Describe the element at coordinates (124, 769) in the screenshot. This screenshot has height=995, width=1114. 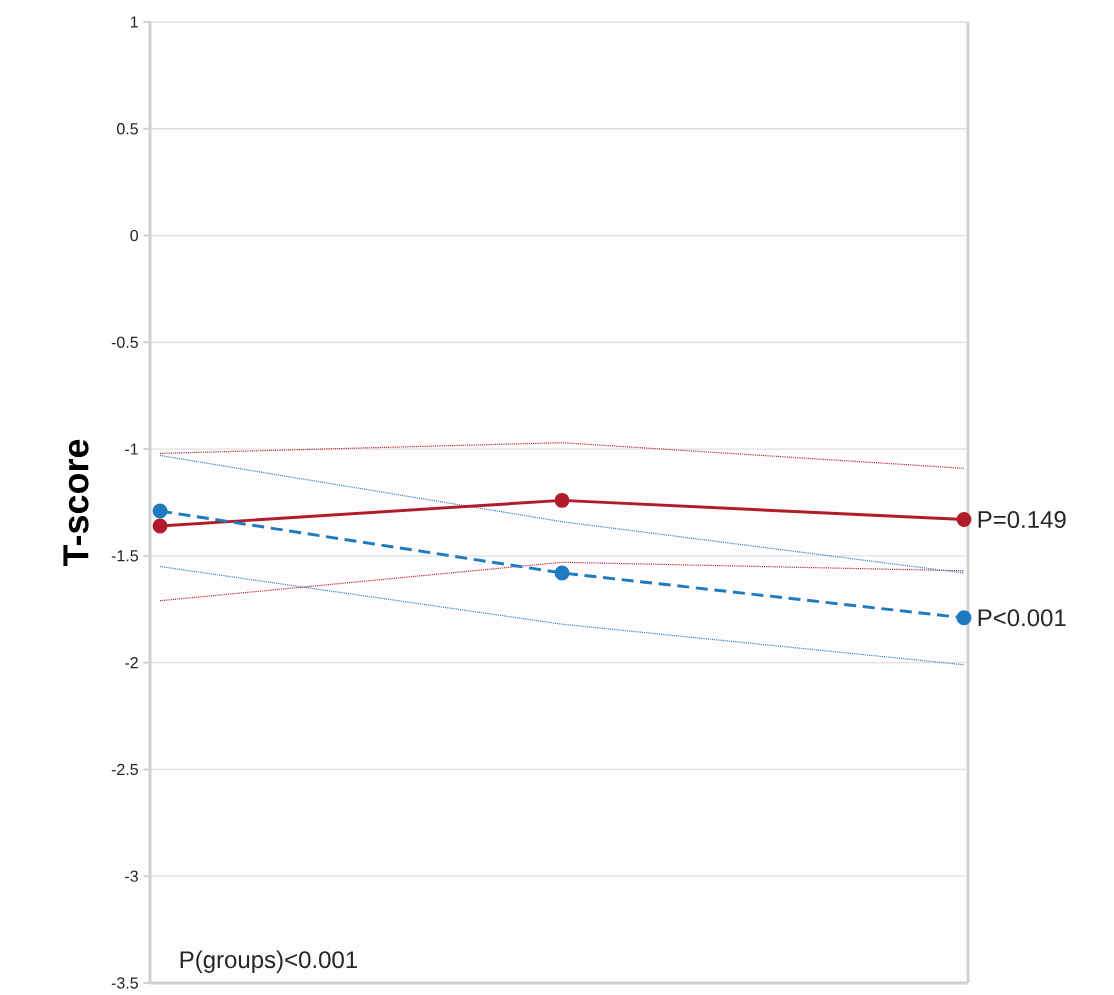
I see `y-tick-label: -2.5` at that location.